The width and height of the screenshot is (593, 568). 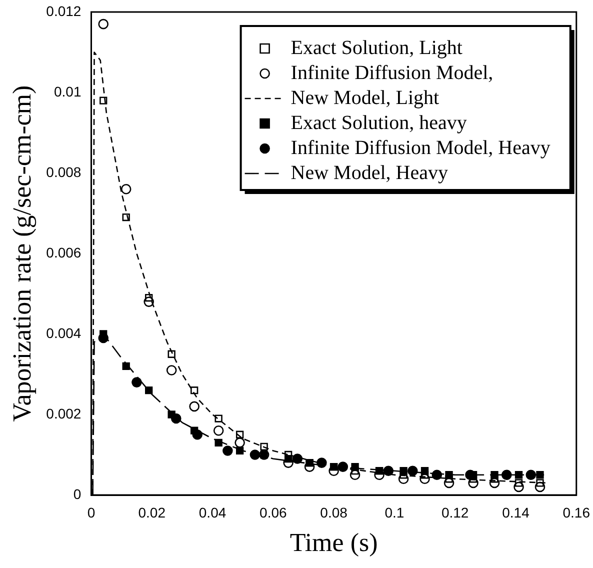 What do you see at coordinates (21, 253) in the screenshot?
I see `y-axis-title: Vaporization rate (g/sec-cm-cm)` at bounding box center [21, 253].